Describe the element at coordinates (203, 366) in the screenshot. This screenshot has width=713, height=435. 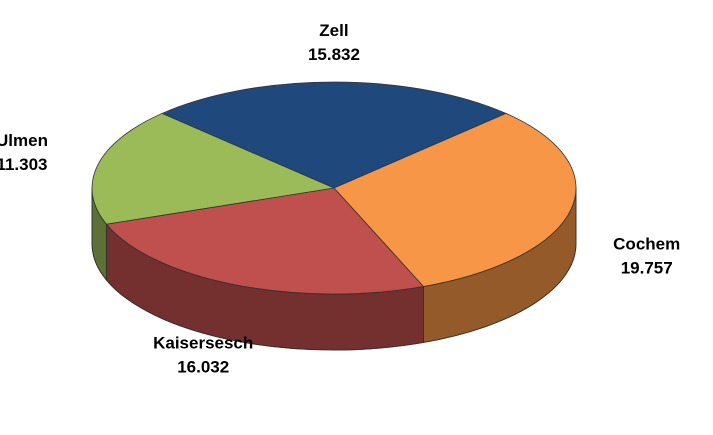
I see `slice-value: 16.032` at that location.